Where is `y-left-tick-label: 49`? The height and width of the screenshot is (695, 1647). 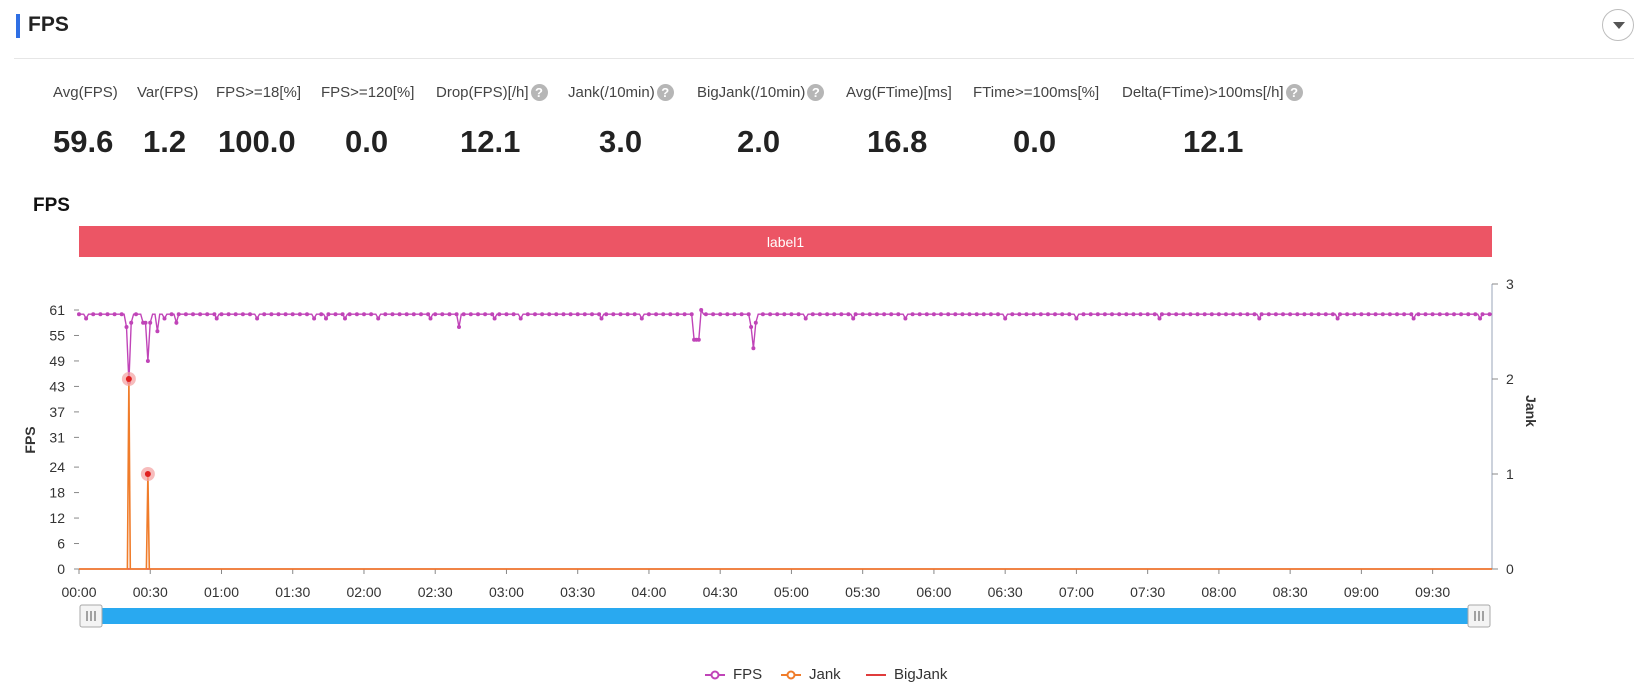 y-left-tick-label: 49 is located at coordinates (57, 361).